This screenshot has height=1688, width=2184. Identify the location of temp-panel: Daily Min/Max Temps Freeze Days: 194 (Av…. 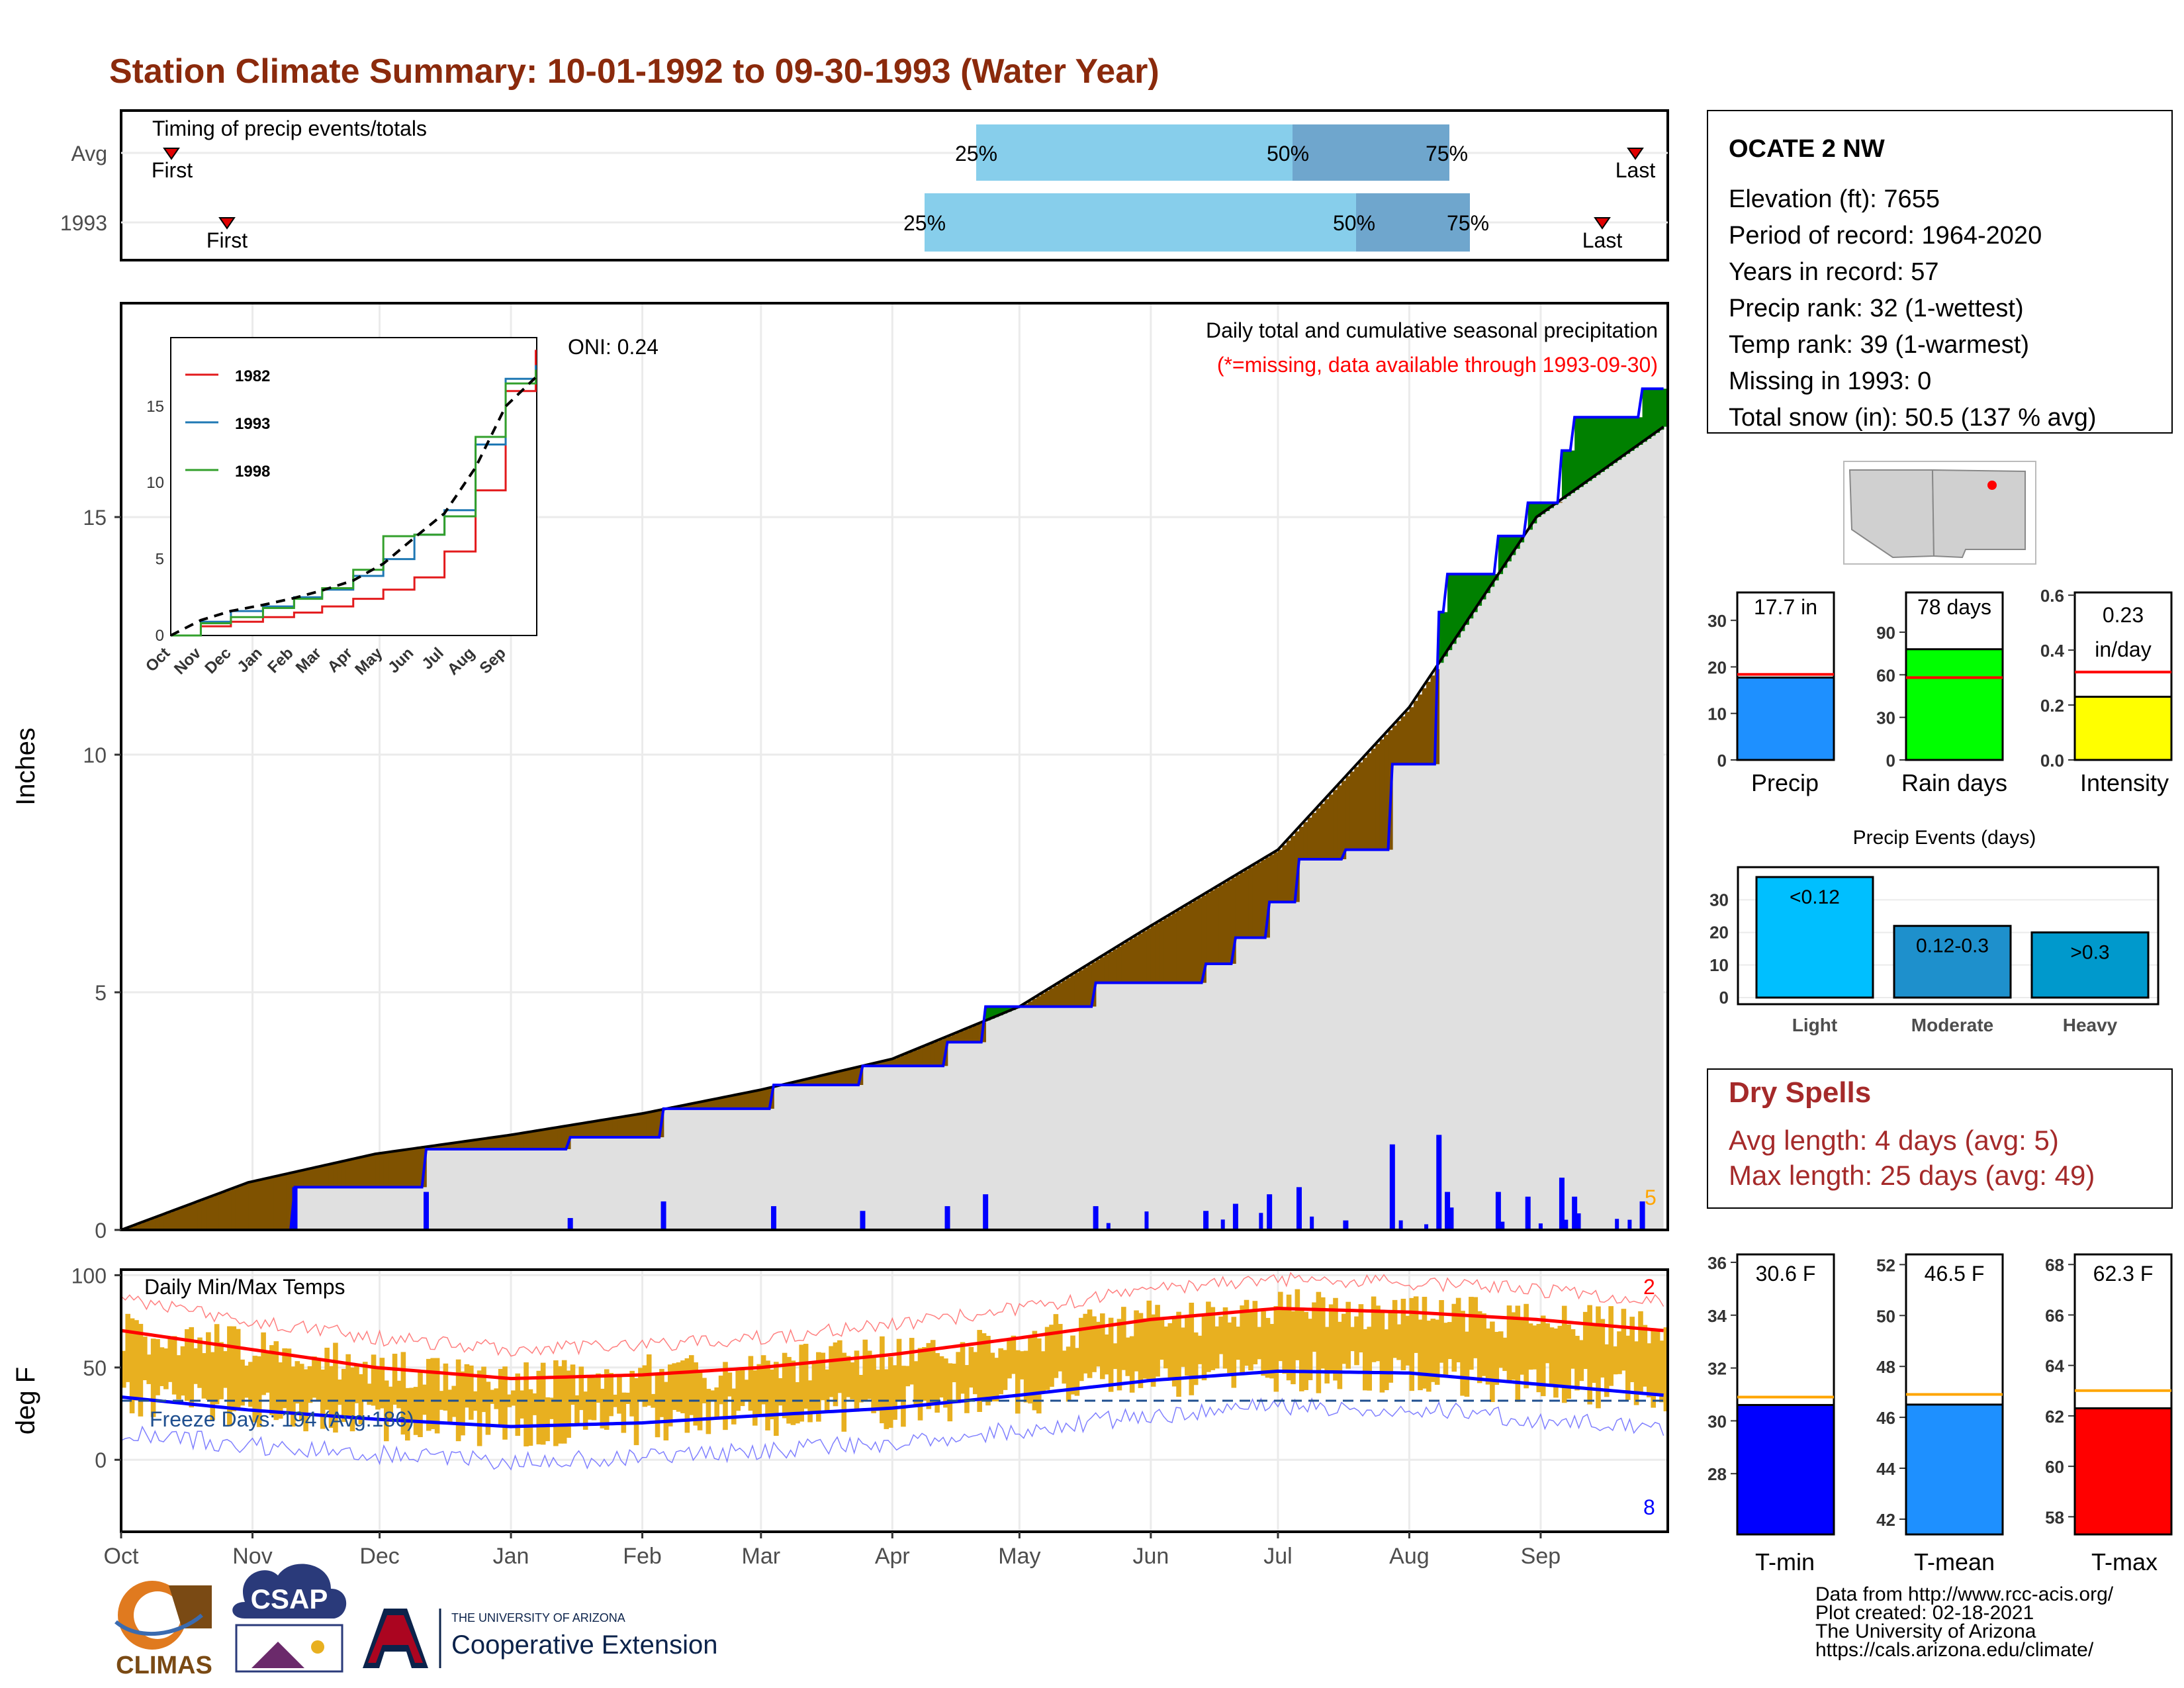
(840, 1416).